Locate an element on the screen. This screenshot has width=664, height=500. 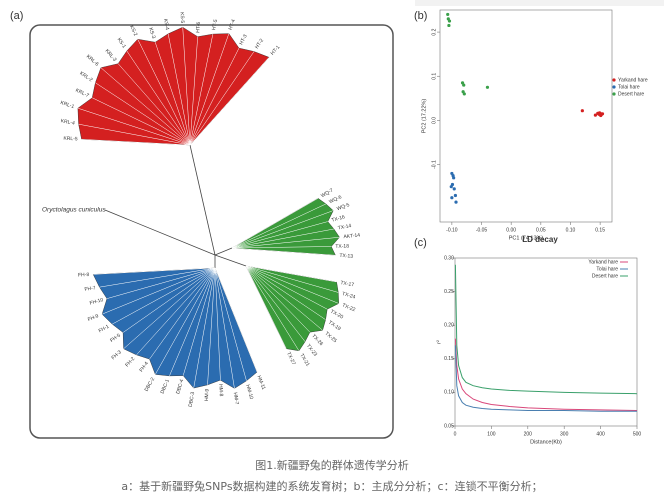
leaf-label: WQ-7 is located at coordinates (327, 193).